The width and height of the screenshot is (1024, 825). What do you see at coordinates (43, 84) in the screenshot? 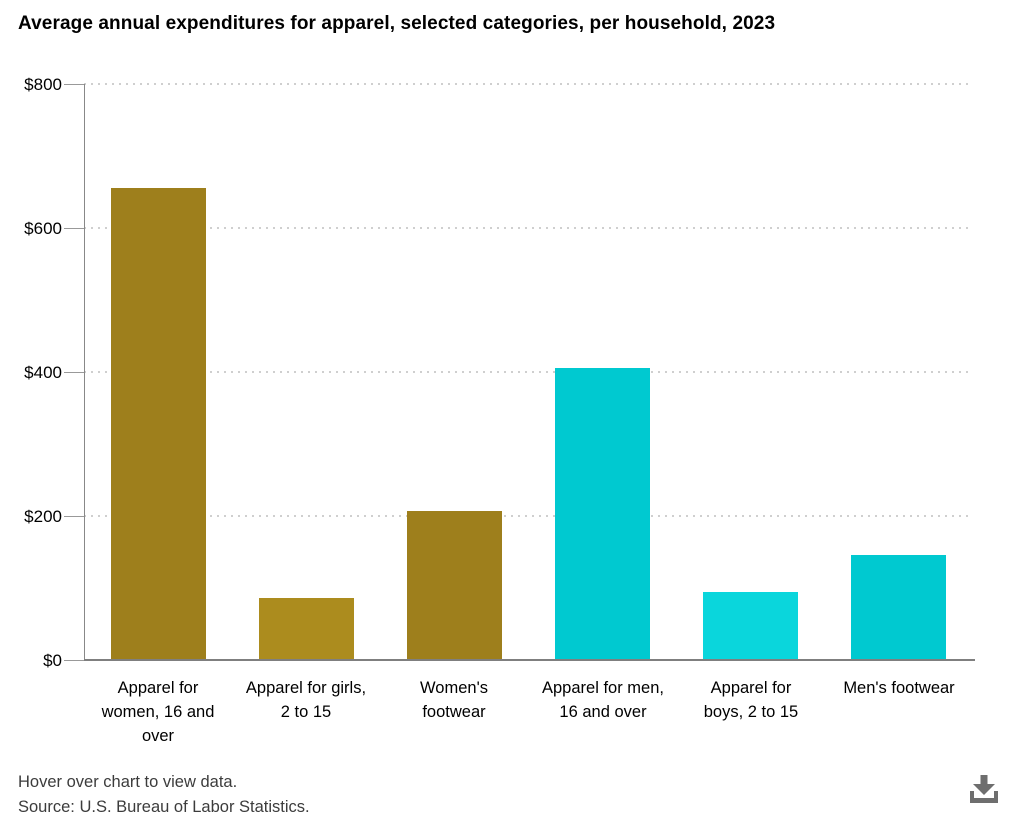
I see `y-tick-label-800: $800` at bounding box center [43, 84].